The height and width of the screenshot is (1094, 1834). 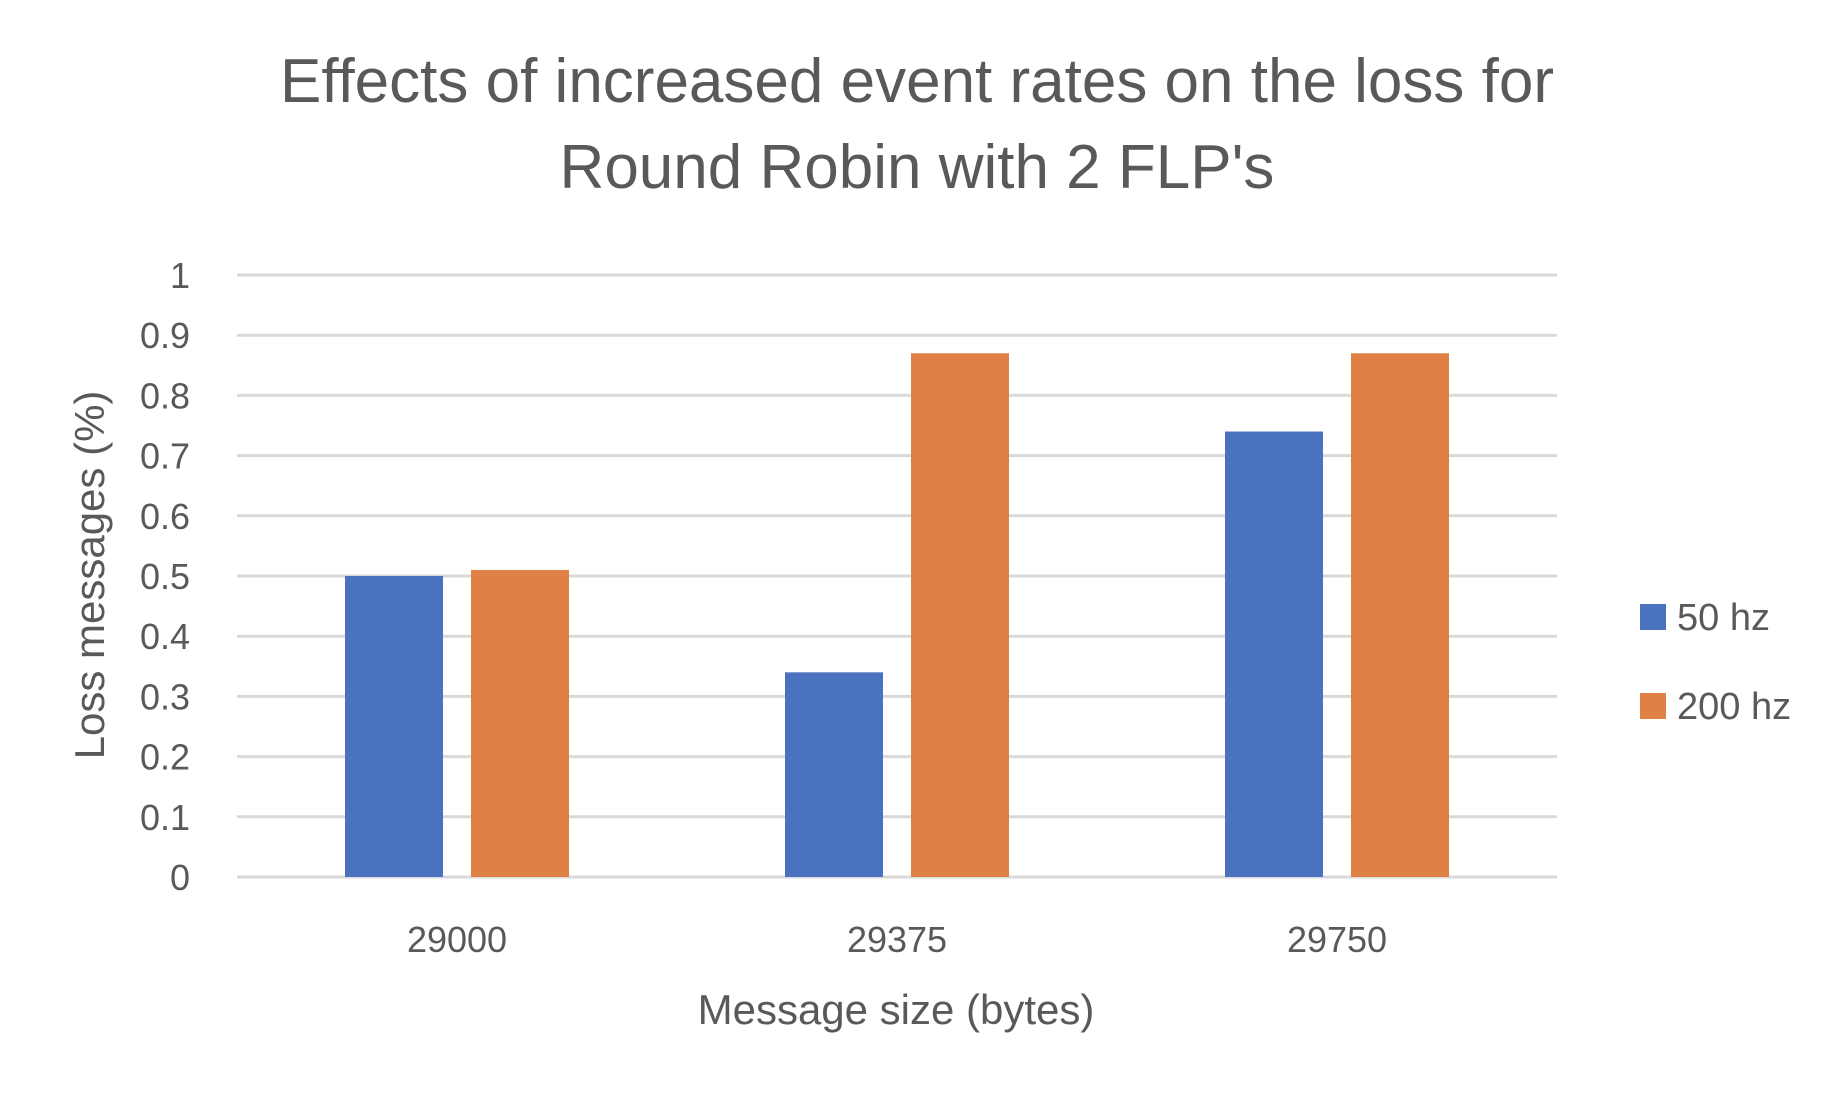 I want to click on y-tick-label: 0.7, so click(x=165, y=456).